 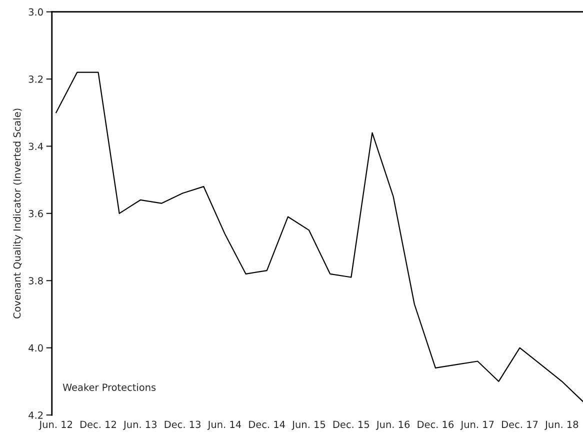 I want to click on y-tick-label: 3.2, so click(x=35, y=79).